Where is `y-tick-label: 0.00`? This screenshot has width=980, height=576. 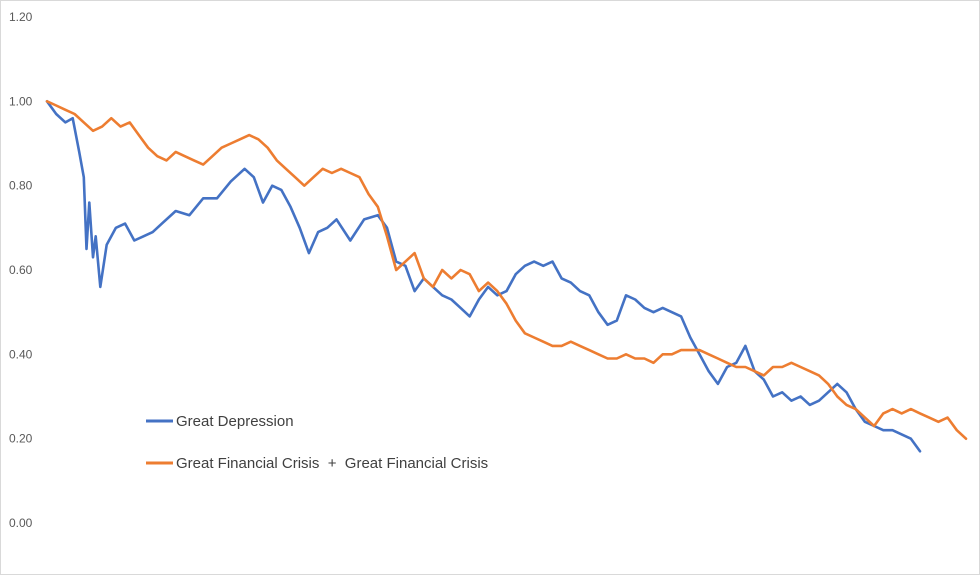
y-tick-label: 0.00 is located at coordinates (21, 523).